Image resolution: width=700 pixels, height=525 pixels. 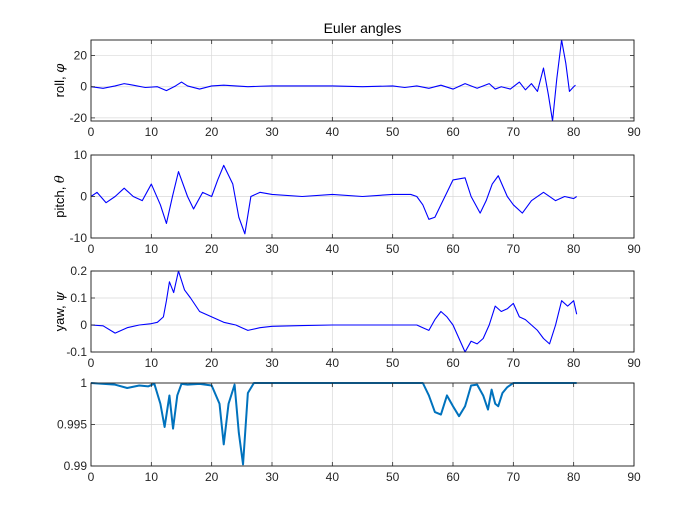 What do you see at coordinates (81, 56) in the screenshot?
I see `y-tick-label: 20` at bounding box center [81, 56].